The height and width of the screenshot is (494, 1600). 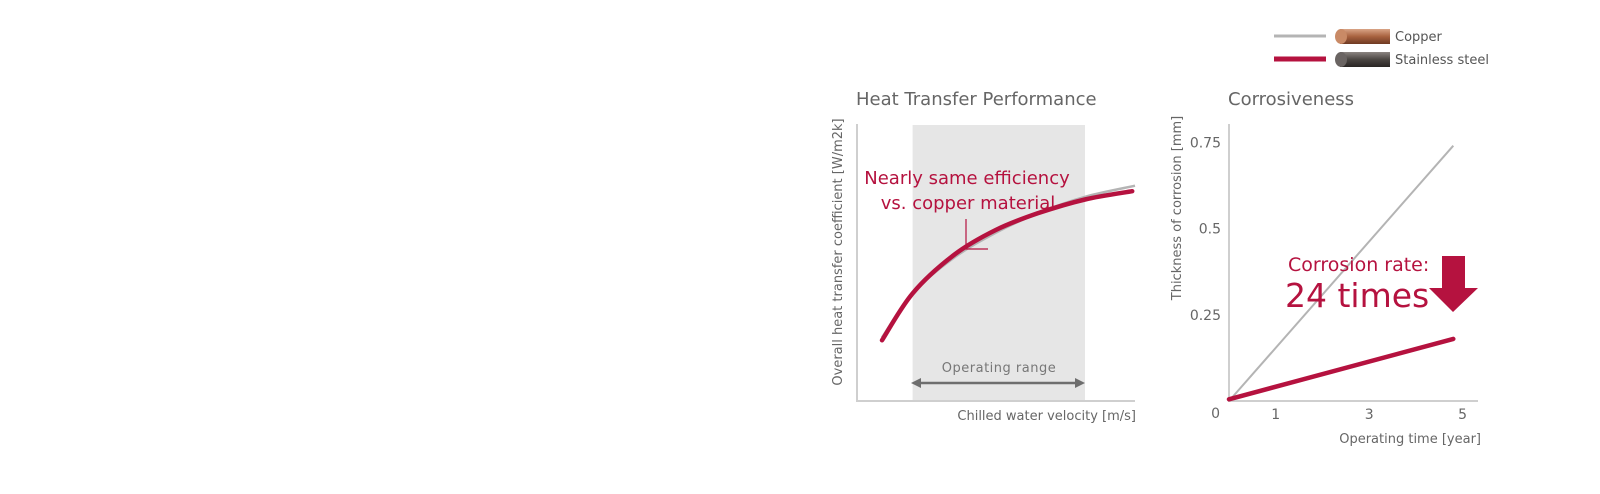 What do you see at coordinates (967, 178) in the screenshot?
I see `efficiency-annotation-line1: Nearly same efficiency` at bounding box center [967, 178].